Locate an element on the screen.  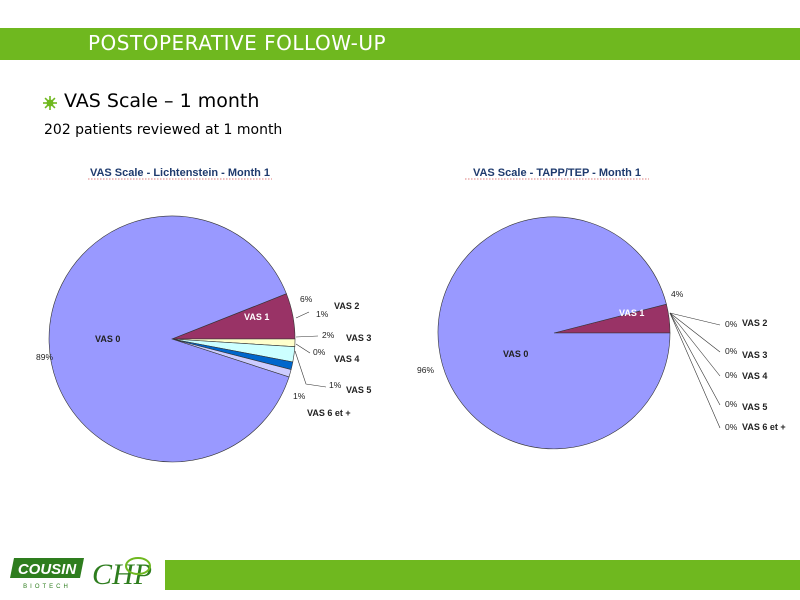
data-label-lichtenstein-6: 1% is located at coordinates (299, 396).